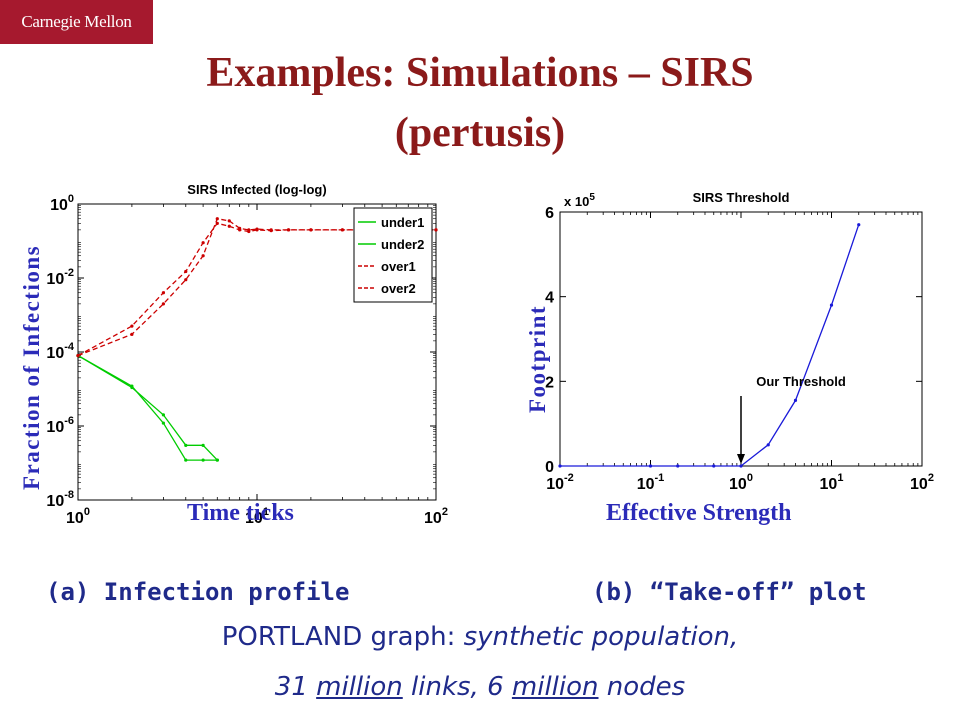 The width and height of the screenshot is (960, 720). Describe the element at coordinates (62, 203) in the screenshot. I see `chart-a-y-tick-label: 10⁰` at that location.